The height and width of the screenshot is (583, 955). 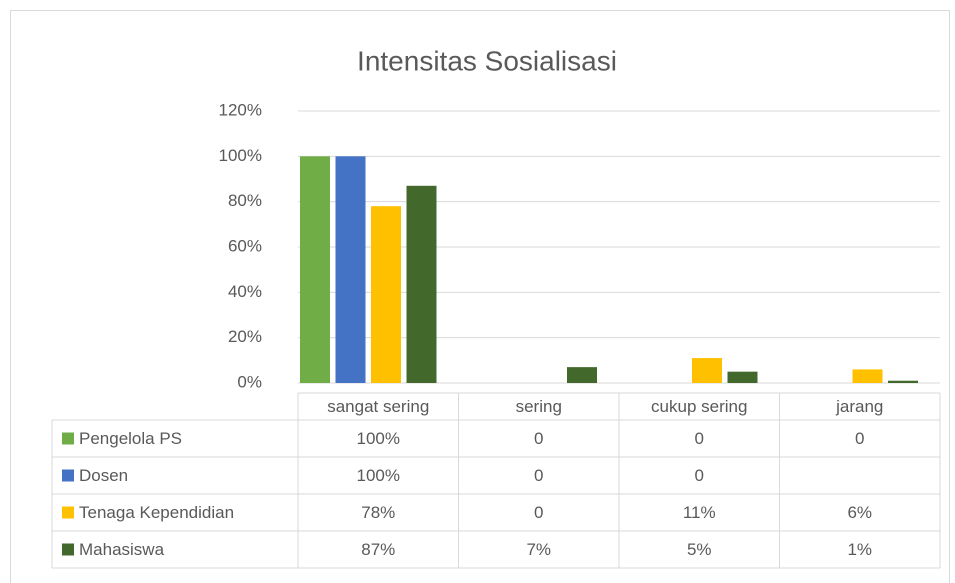 I want to click on y-tick-label: 40%, so click(x=245, y=291).